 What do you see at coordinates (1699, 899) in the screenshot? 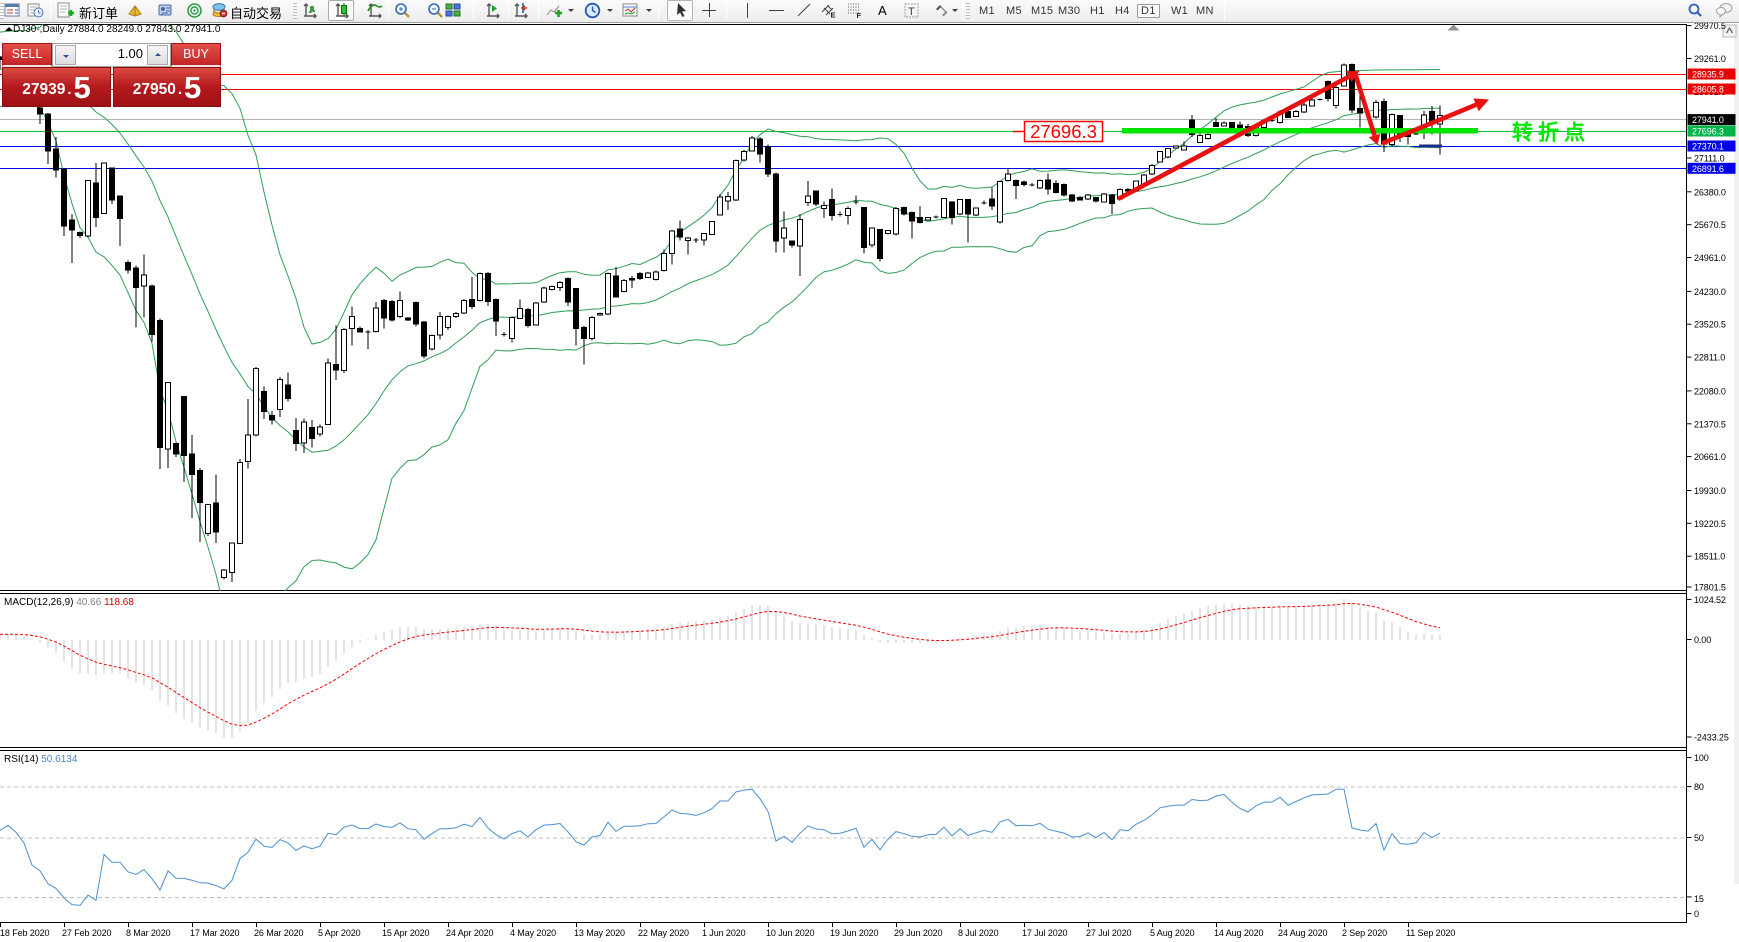
I see `svg-text: 15` at bounding box center [1699, 899].